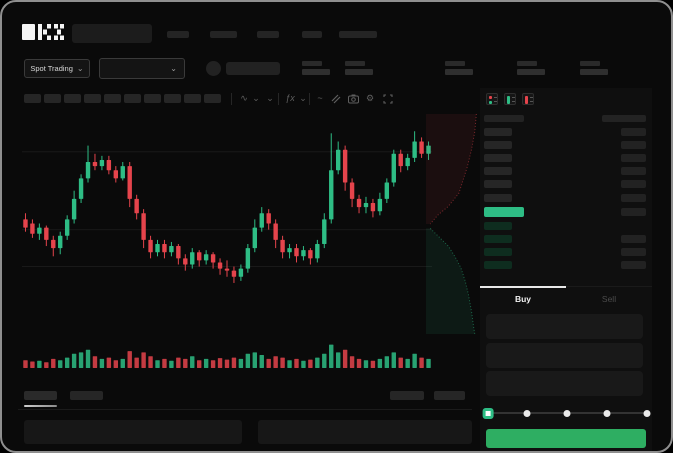  I want to click on trade-tabs: Buy Sell, so click(566, 298).